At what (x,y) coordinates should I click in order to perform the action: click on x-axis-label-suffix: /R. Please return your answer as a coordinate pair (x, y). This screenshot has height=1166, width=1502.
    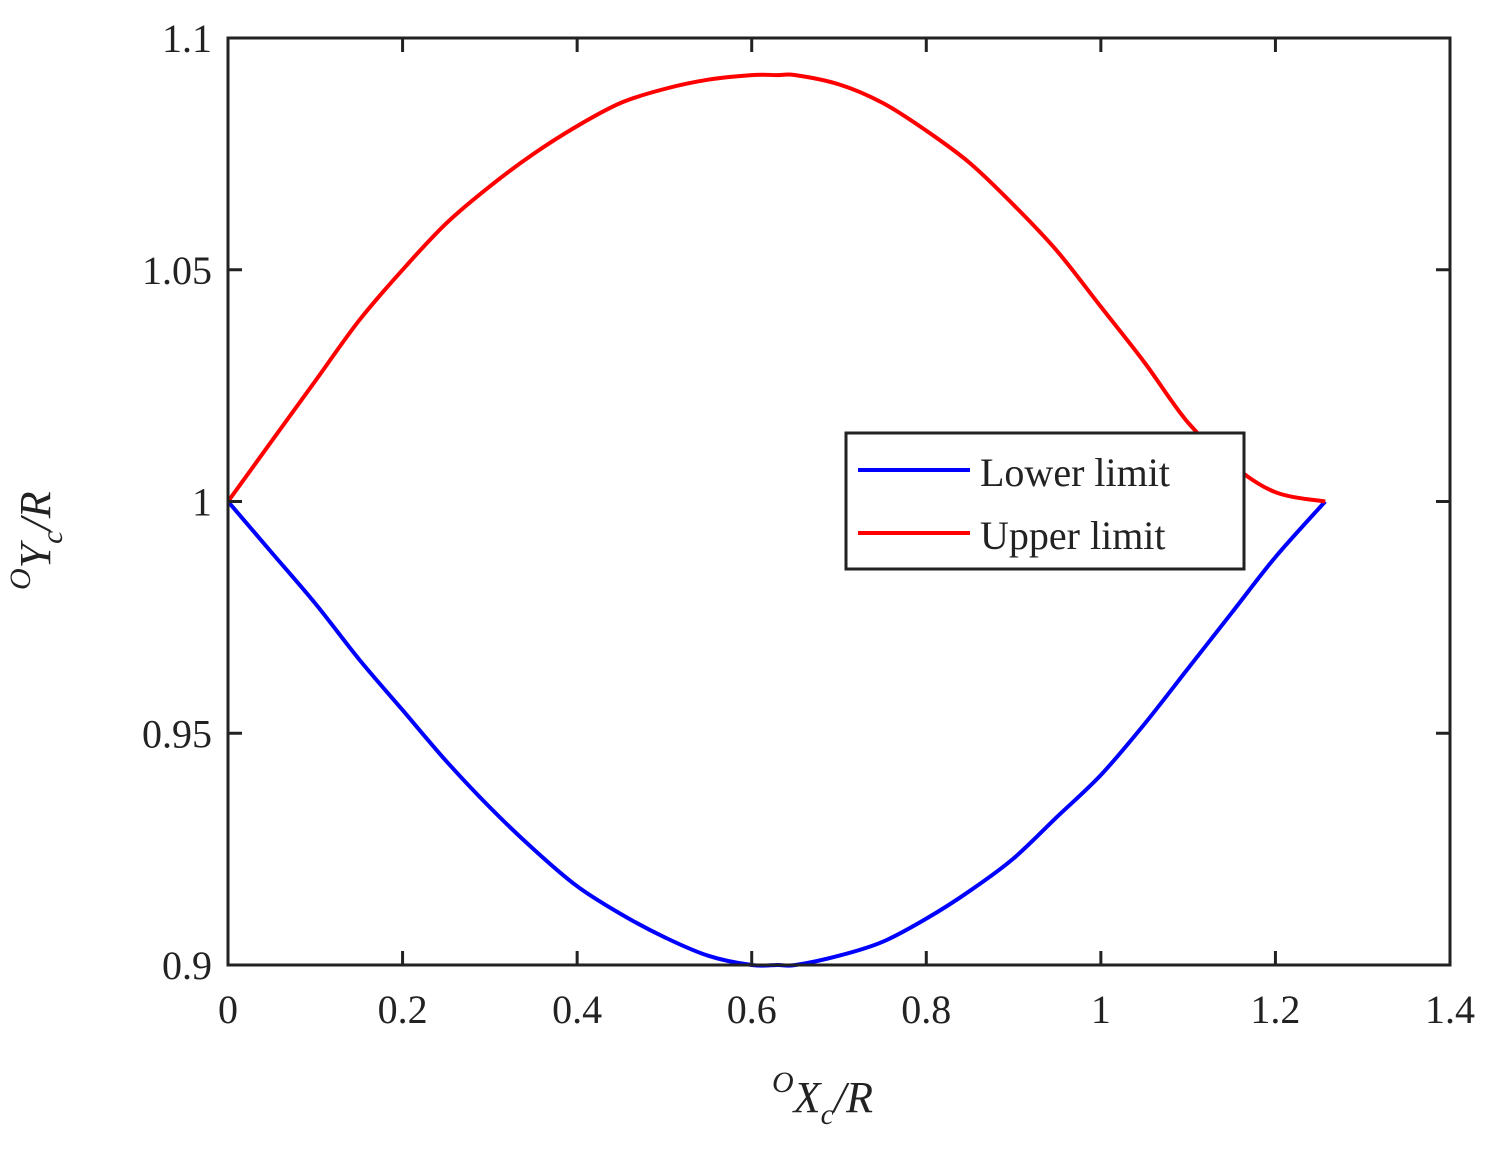
    Looking at the image, I should click on (852, 1097).